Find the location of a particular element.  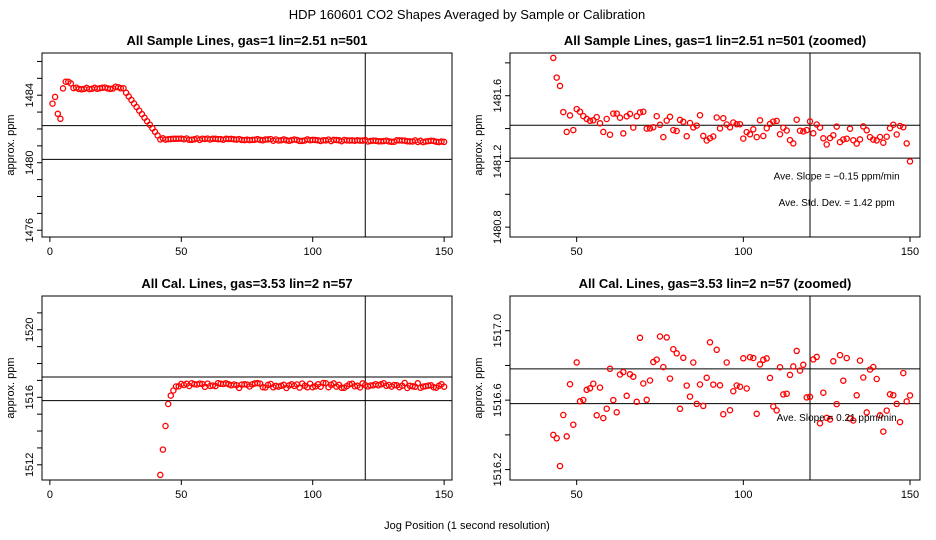

x-tick-label: 100 is located at coordinates (313, 495).